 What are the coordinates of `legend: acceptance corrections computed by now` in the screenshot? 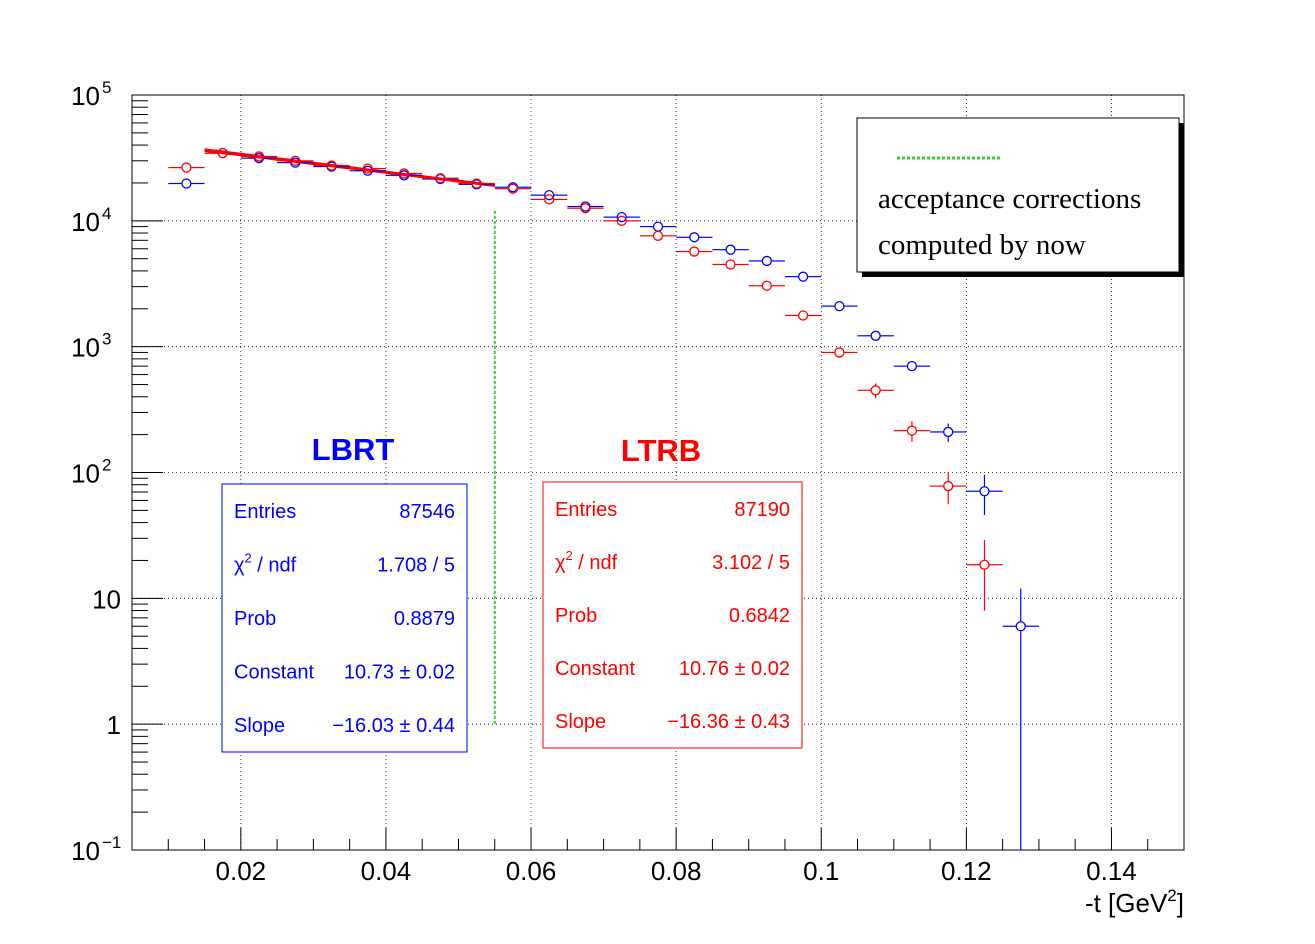 It's located at (1020, 197).